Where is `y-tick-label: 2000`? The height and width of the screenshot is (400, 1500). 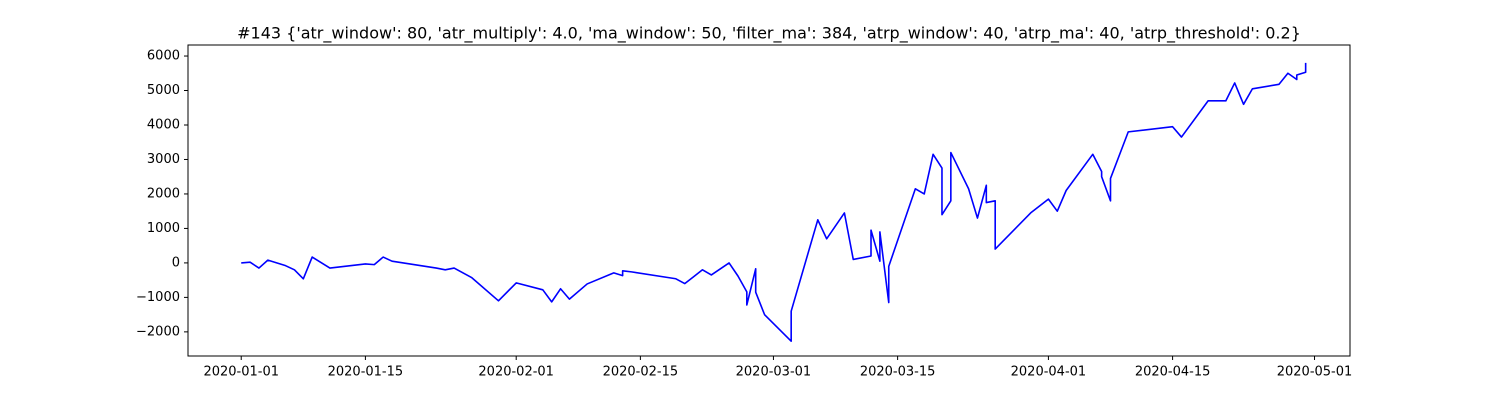 y-tick-label: 2000 is located at coordinates (163, 193).